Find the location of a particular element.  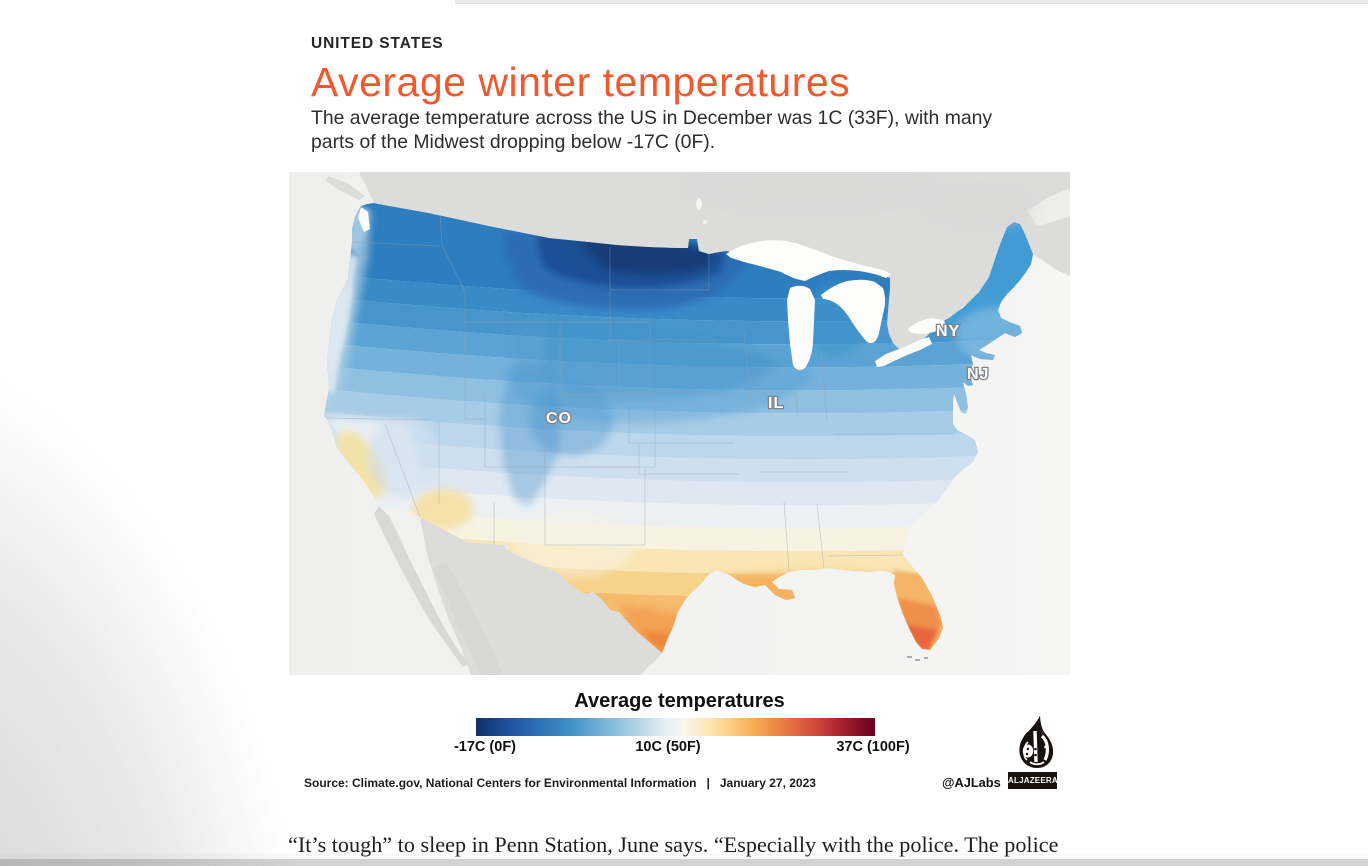

svg-text: IL is located at coordinates (776, 403).